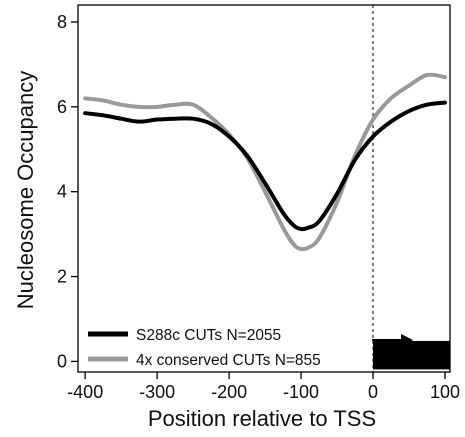 This screenshot has width=465, height=437. Describe the element at coordinates (445, 392) in the screenshot. I see `x-tick-label: 100` at that location.